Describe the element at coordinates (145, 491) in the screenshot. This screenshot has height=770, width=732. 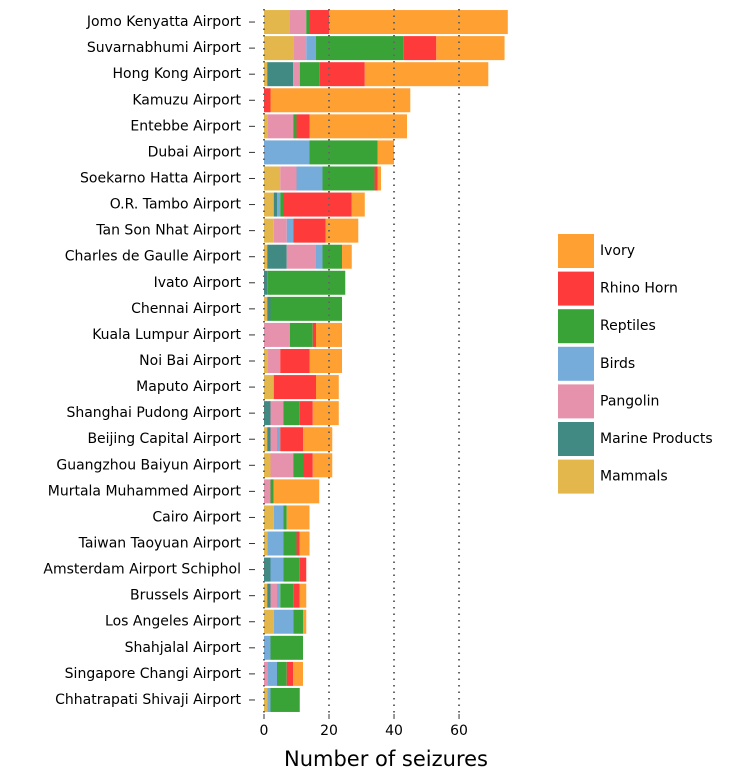
I see `y-tick-label: Murtala Muhammed Airport` at that location.